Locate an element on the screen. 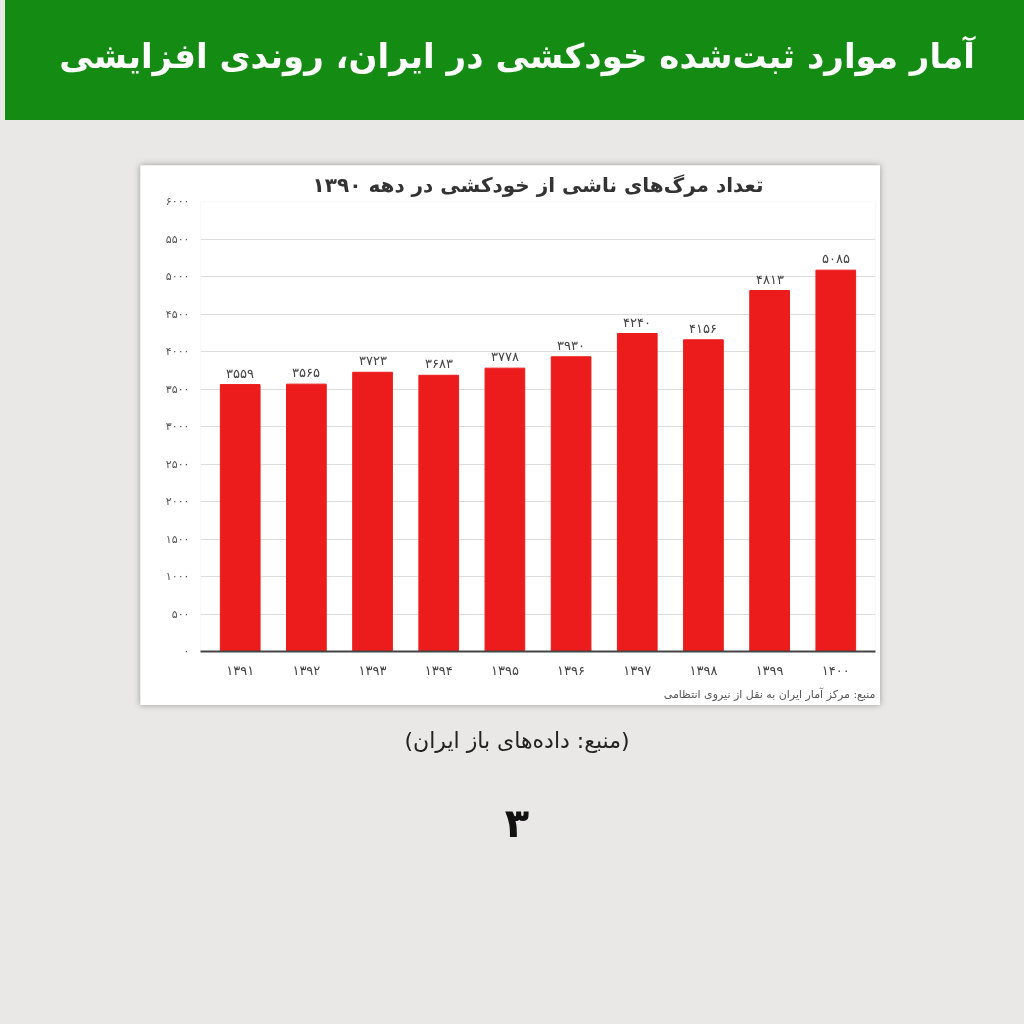  y-tick-label: ۵۵۰۰ is located at coordinates (177, 239).